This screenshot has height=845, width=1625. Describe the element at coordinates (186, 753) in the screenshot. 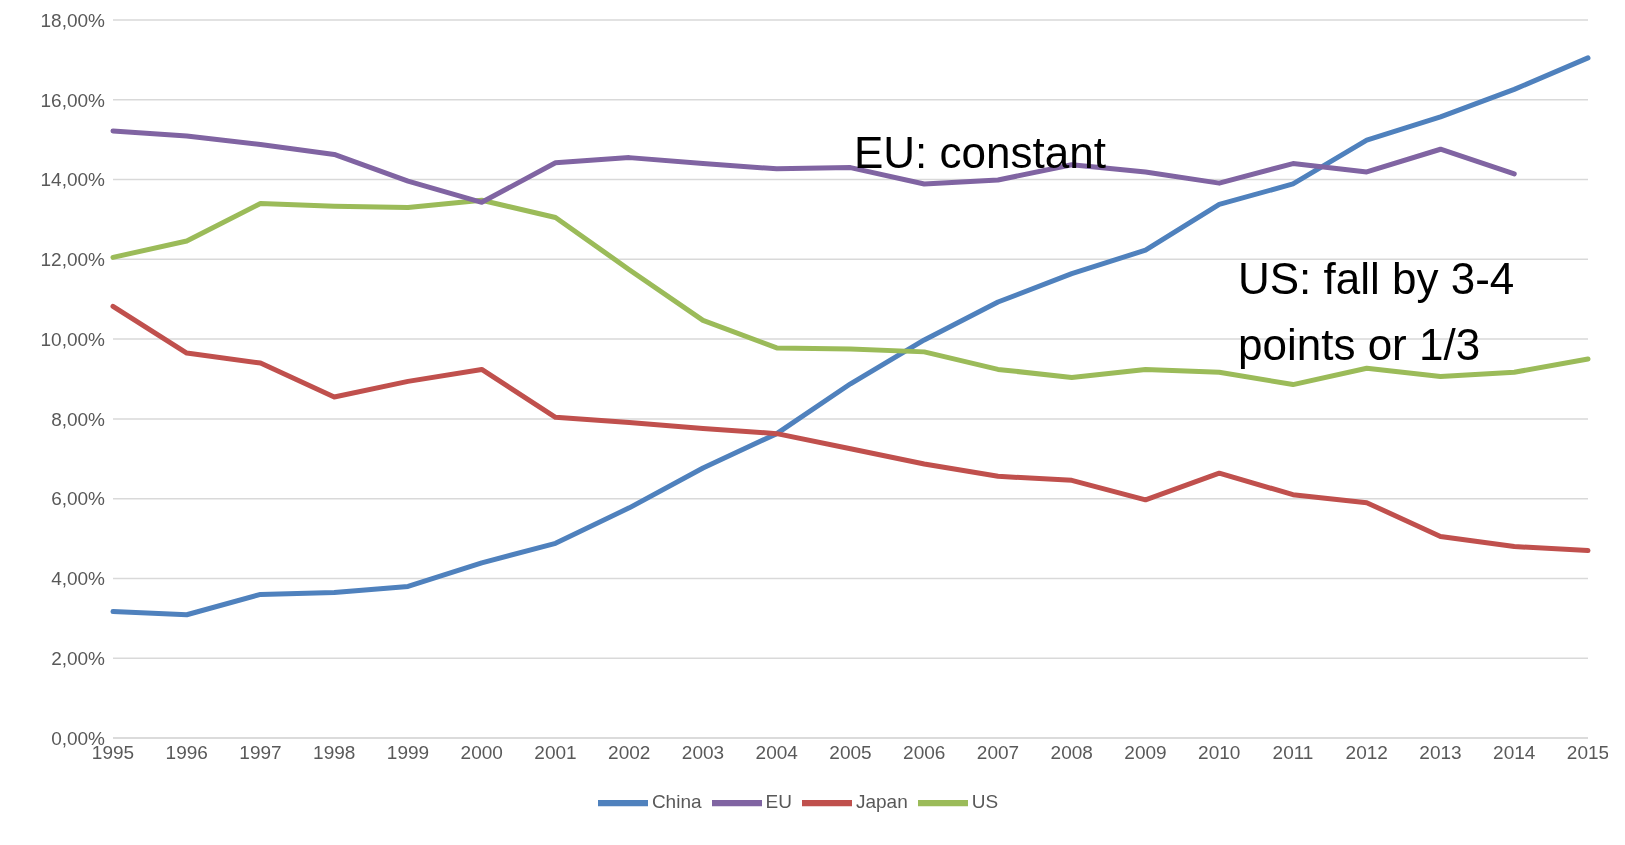

I see `x-tick-label: 1996` at that location.